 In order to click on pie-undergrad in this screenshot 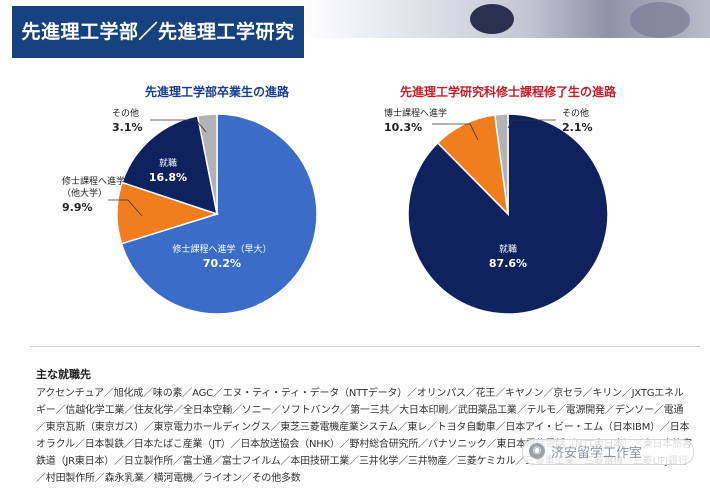, I will do `click(217, 214)`.